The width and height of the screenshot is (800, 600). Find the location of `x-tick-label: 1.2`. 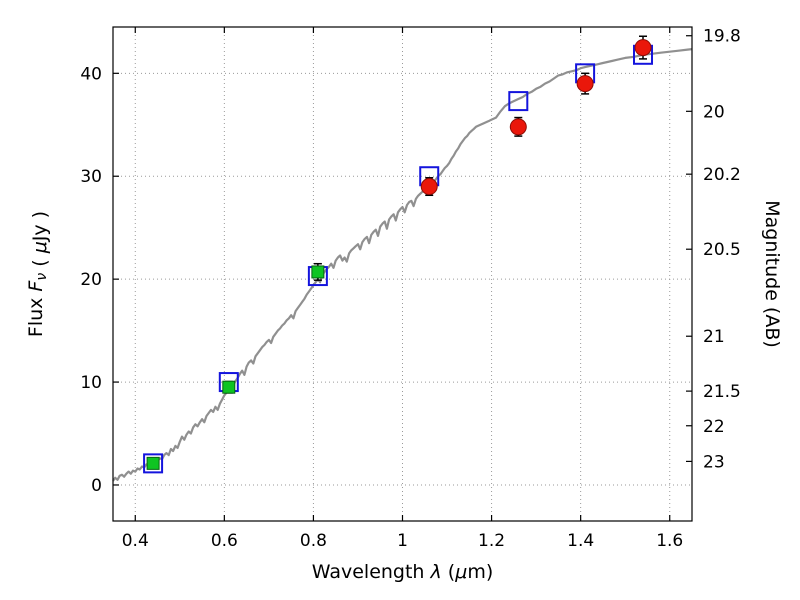

x-tick-label: 1.2 is located at coordinates (491, 541).